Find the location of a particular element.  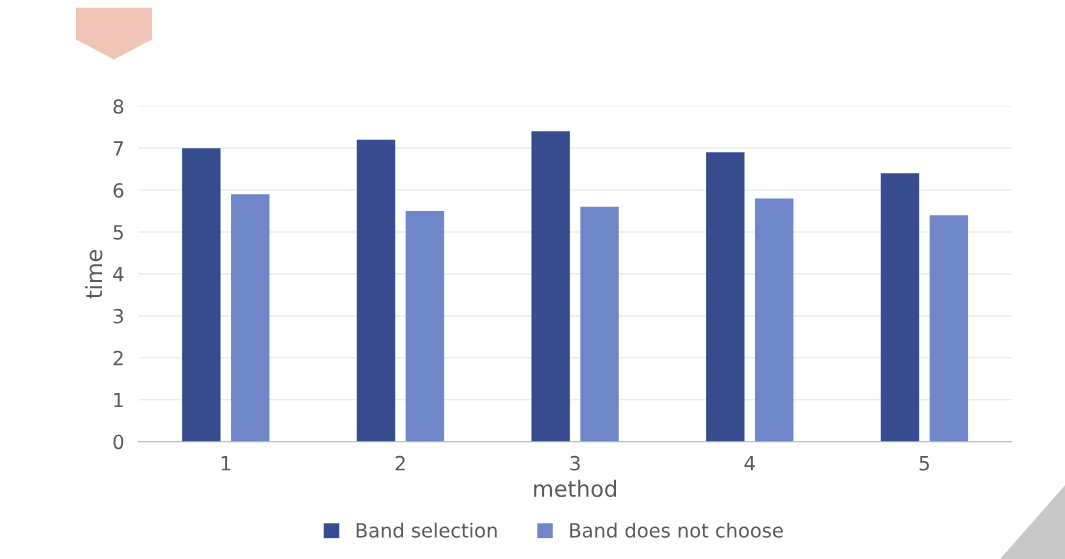

y-tick-label: 6 is located at coordinates (118, 190).